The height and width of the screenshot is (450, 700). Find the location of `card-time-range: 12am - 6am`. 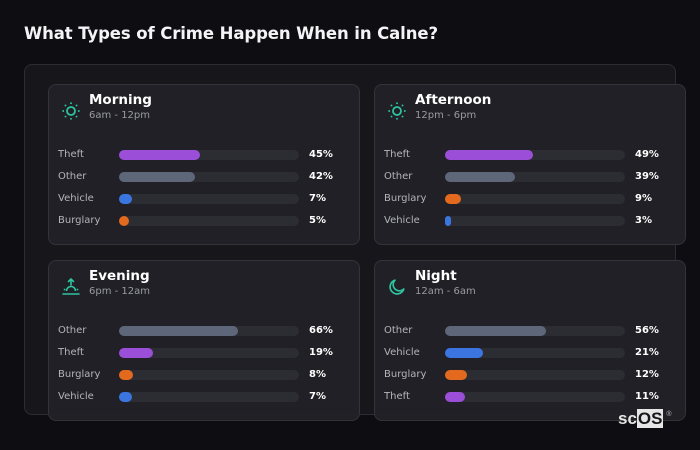

card-time-range: 12am - 6am is located at coordinates (445, 291).